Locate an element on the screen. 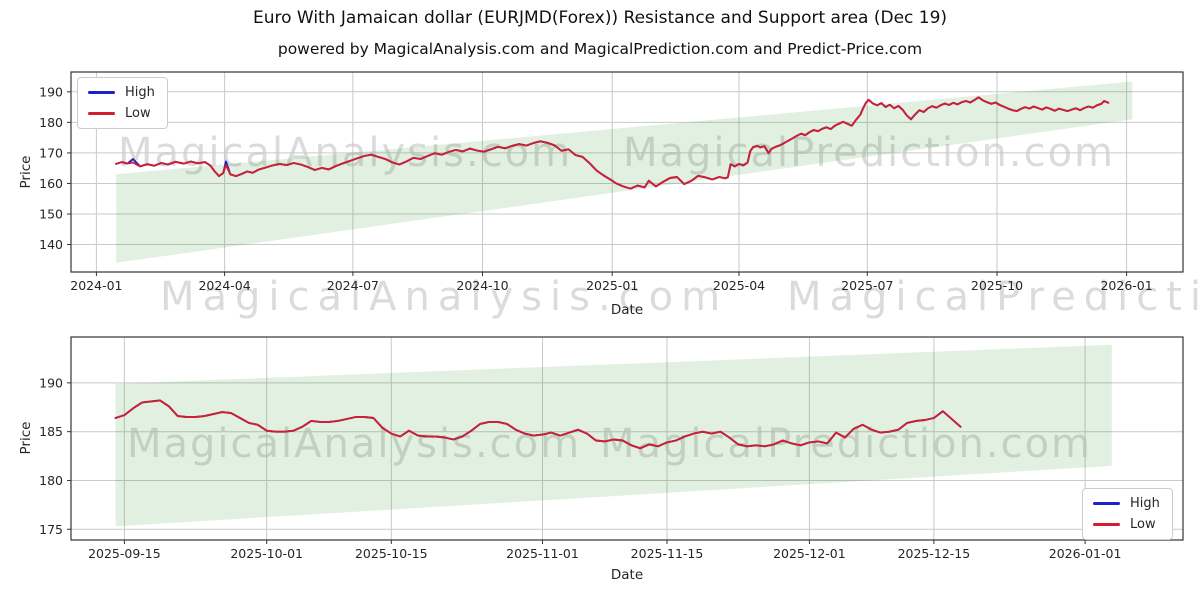  x-tick-label: 2024-10 is located at coordinates (482, 285).